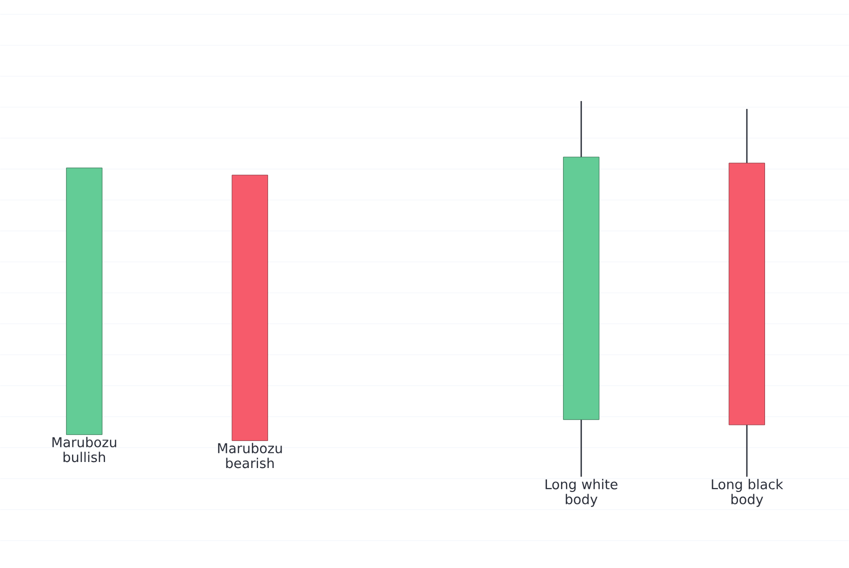  Describe the element at coordinates (582, 492) in the screenshot. I see `x-tick-label: Long white body` at that location.